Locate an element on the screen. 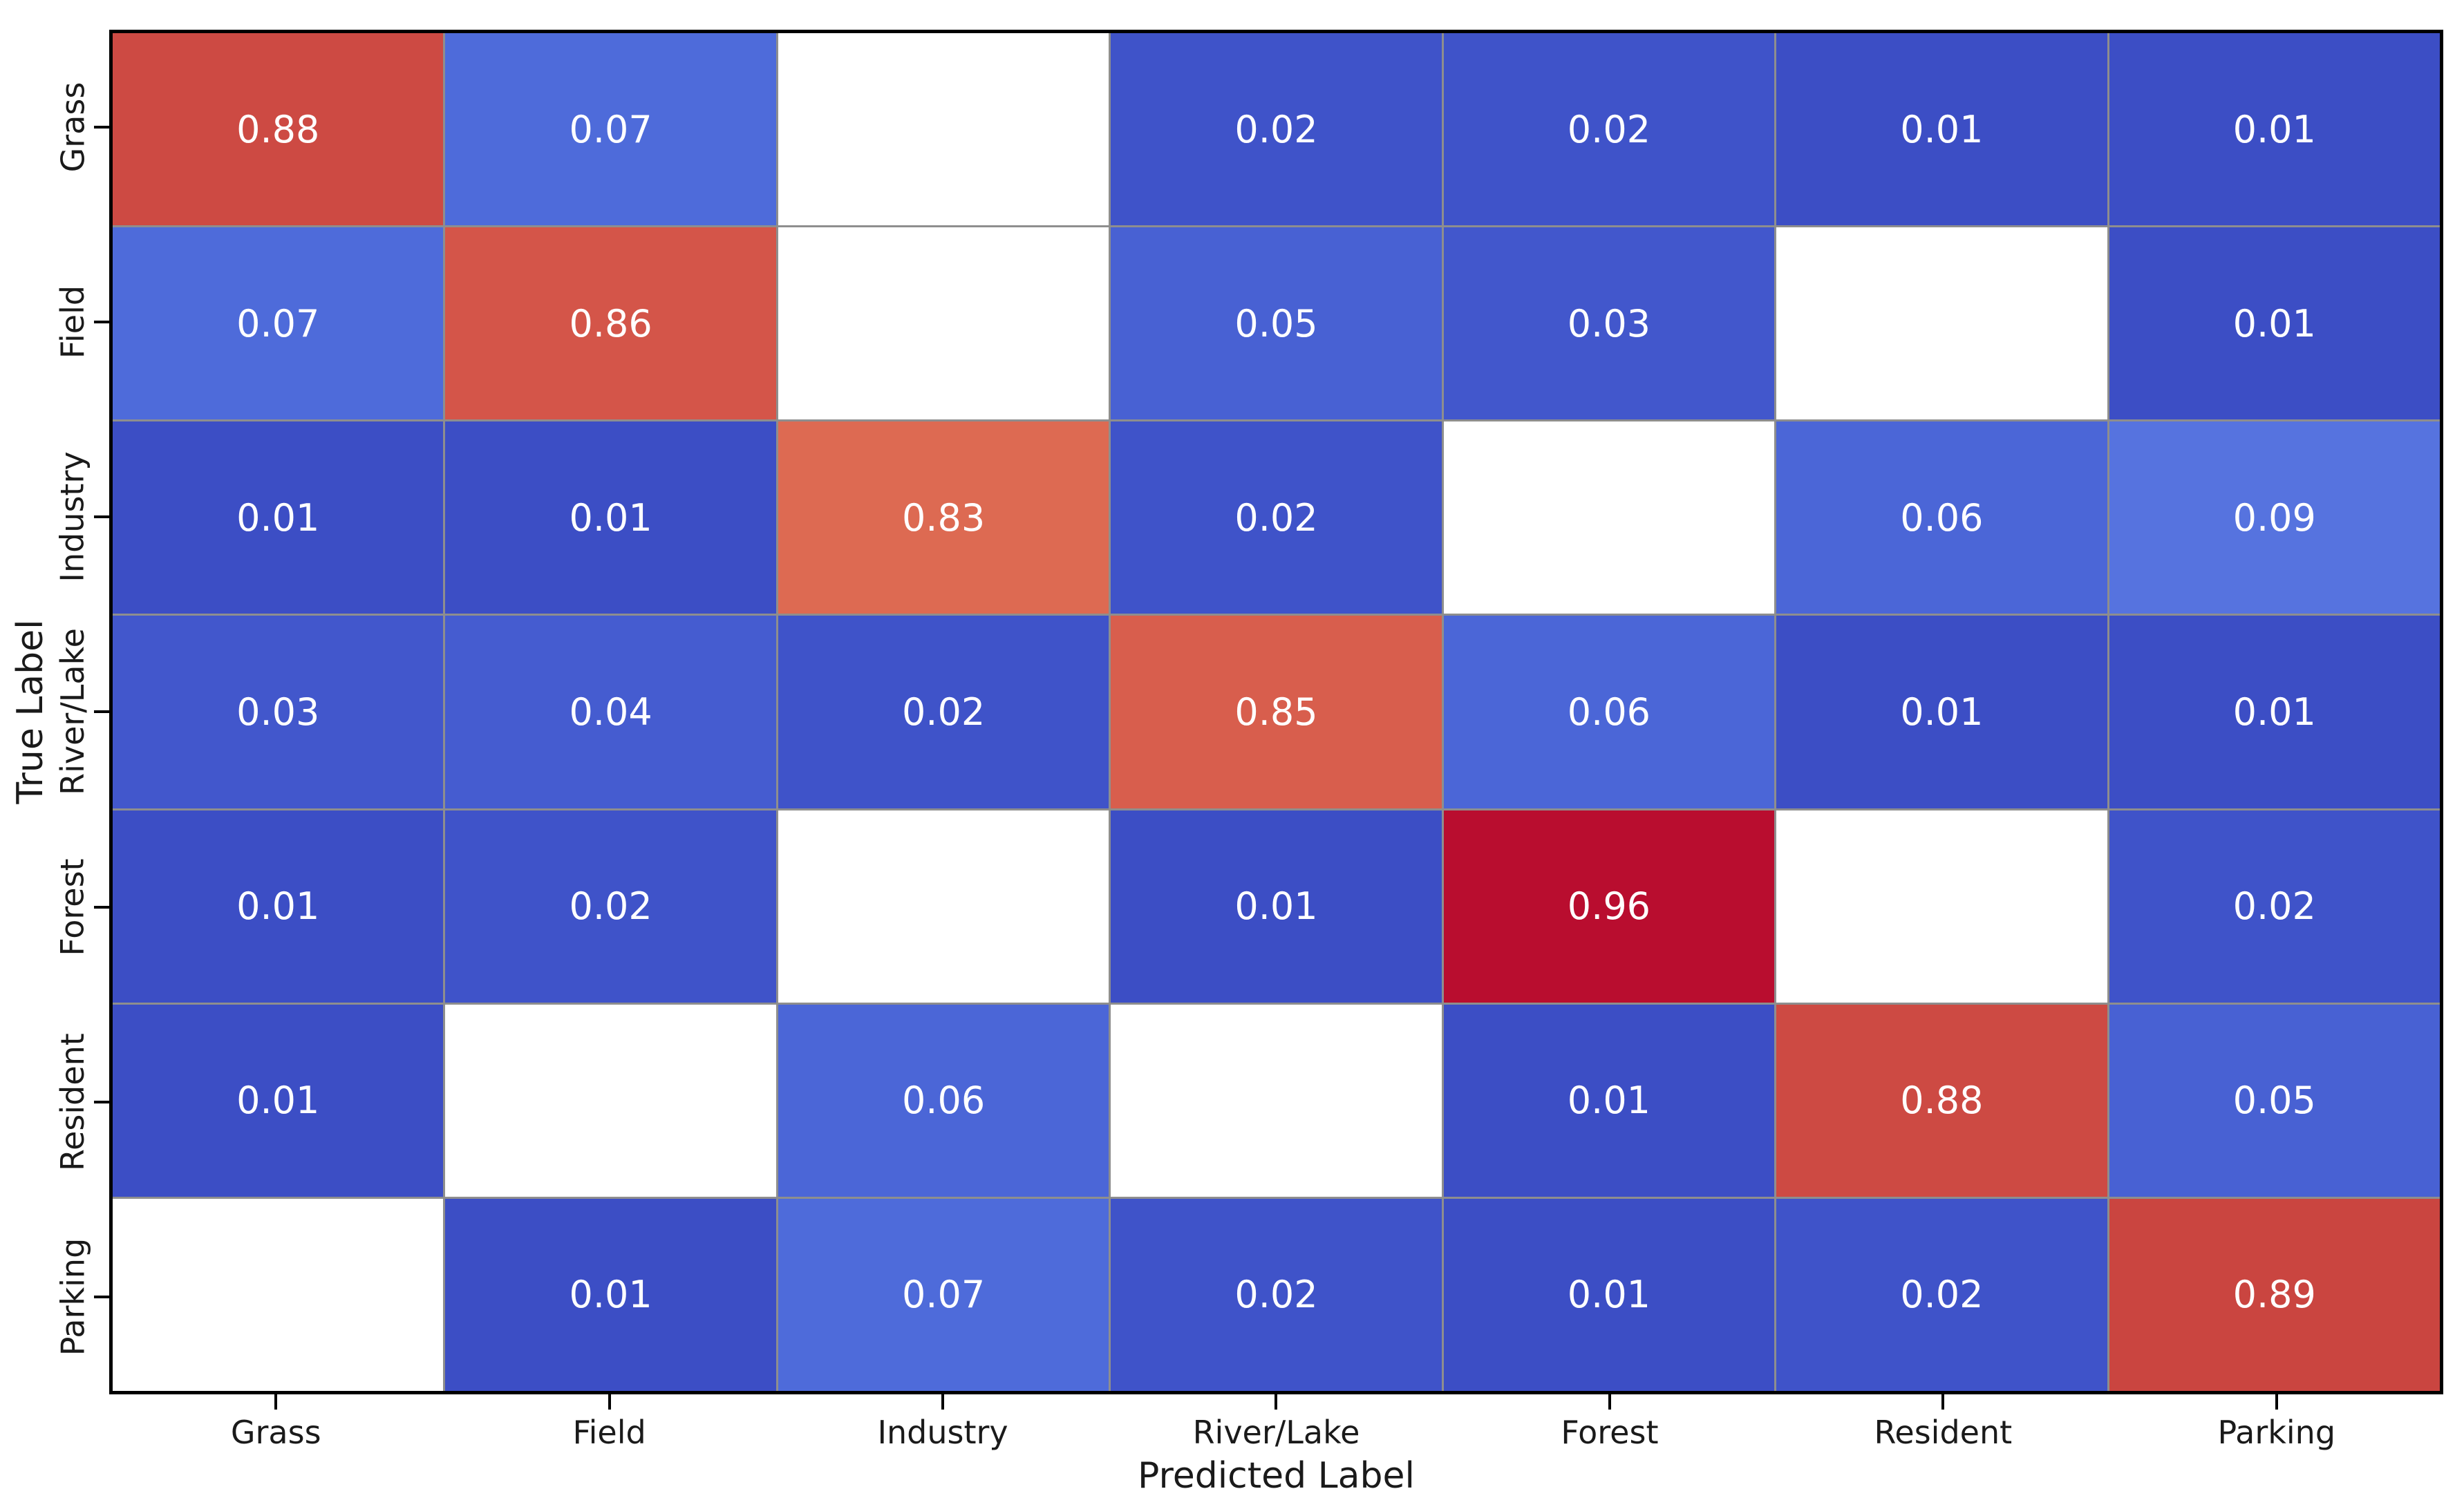 The width and height of the screenshot is (2464, 1498). matrix-cell-resident-riverlake is located at coordinates (1276, 1100).